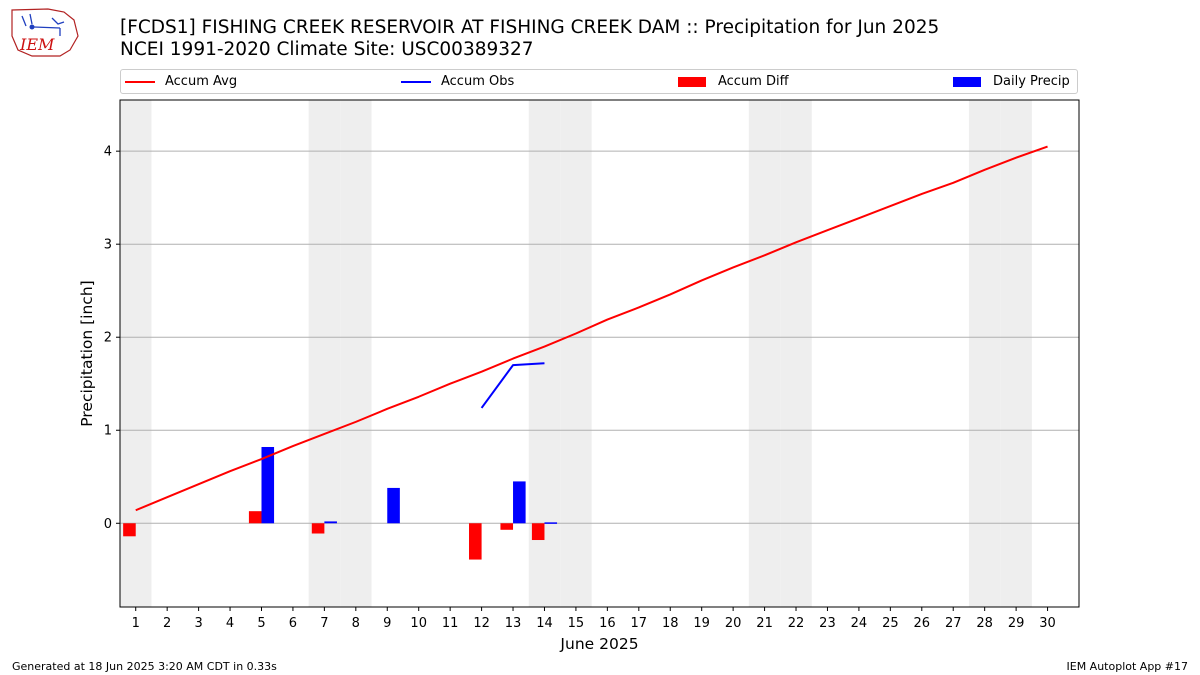 The height and width of the screenshot is (675, 1200). What do you see at coordinates (953, 623) in the screenshot?
I see `x-tick-label: 27` at bounding box center [953, 623].